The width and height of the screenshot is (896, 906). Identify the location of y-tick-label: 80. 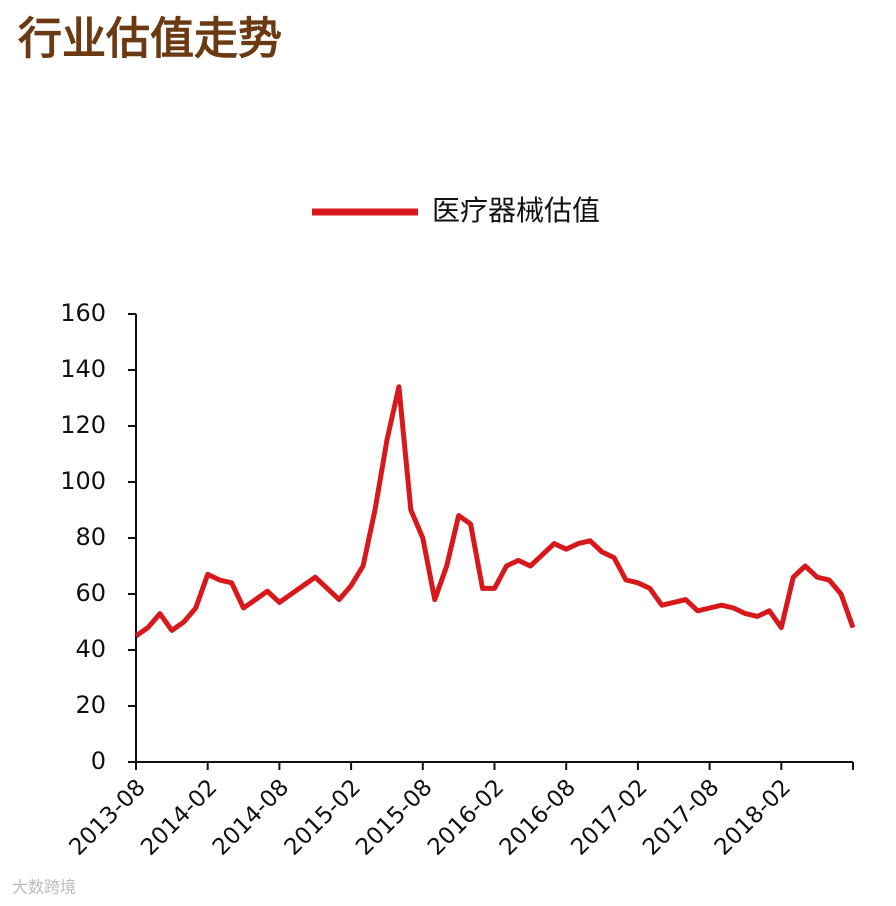
(90, 537).